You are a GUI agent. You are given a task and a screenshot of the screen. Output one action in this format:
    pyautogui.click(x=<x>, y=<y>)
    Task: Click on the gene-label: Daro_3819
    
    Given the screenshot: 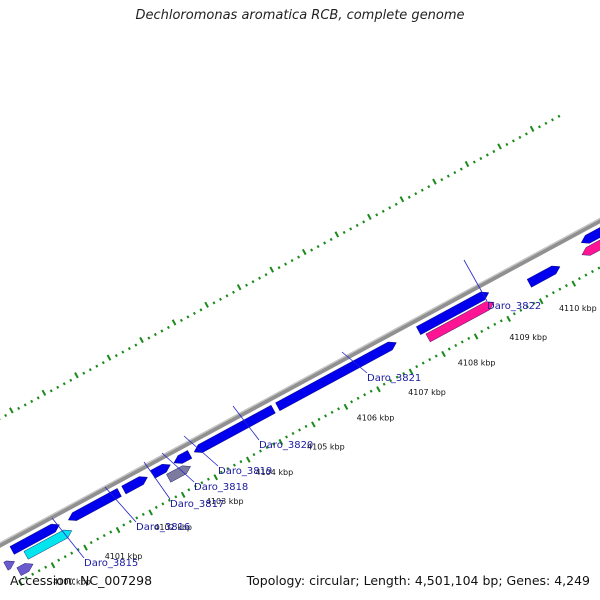 What is the action you would take?
    pyautogui.click(x=245, y=471)
    